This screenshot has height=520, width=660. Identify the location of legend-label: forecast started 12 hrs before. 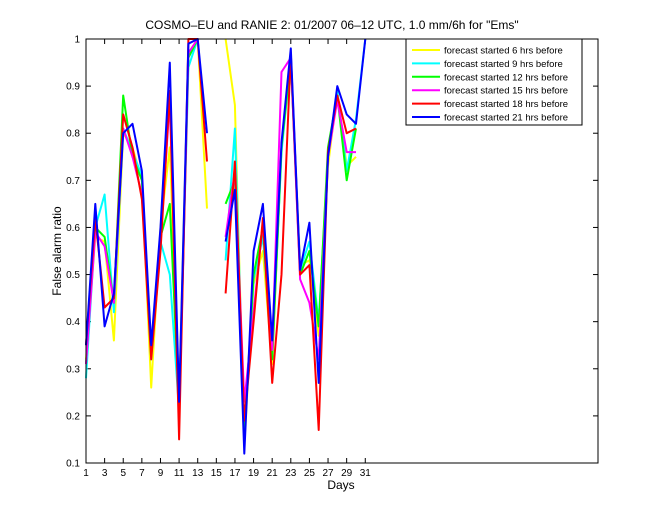
(506, 77).